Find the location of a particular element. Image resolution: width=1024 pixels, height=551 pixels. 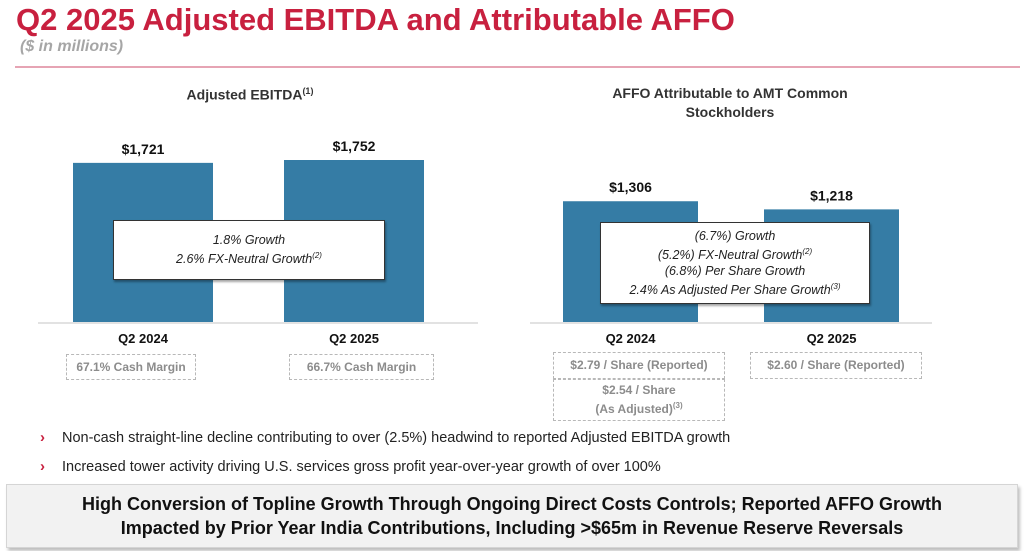

note-text: (As Adjusted)(3) is located at coordinates (639, 408).